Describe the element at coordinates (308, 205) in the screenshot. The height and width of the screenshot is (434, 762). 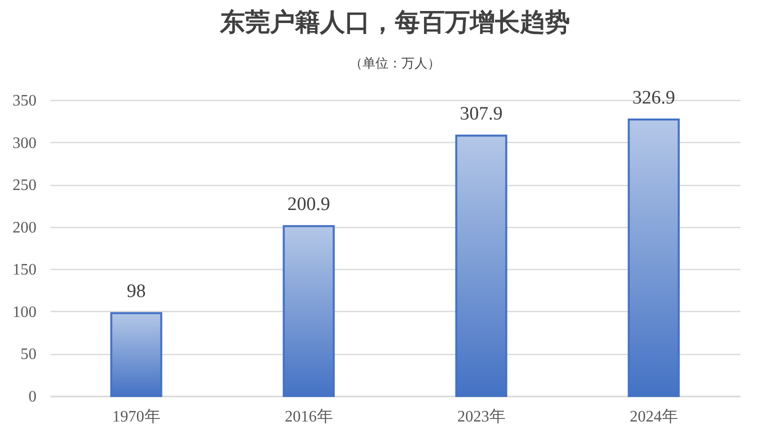
I see `data-label: 200.9` at that location.